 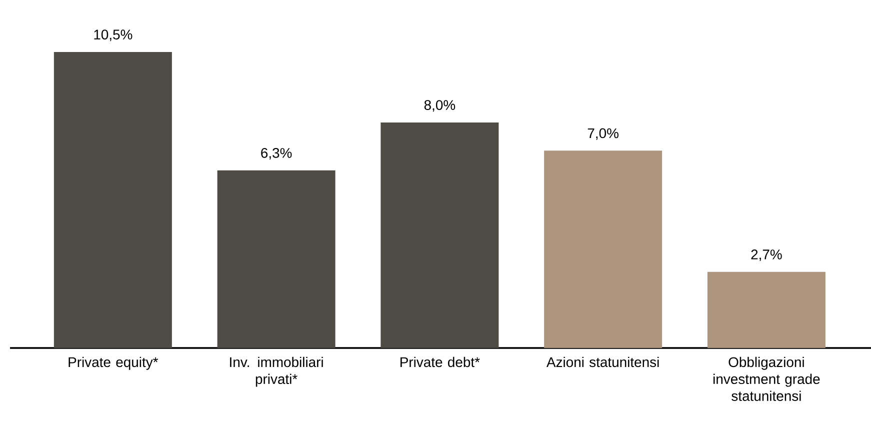 What do you see at coordinates (602, 362) in the screenshot?
I see `x-tick-label: Azioni statunitensi` at bounding box center [602, 362].